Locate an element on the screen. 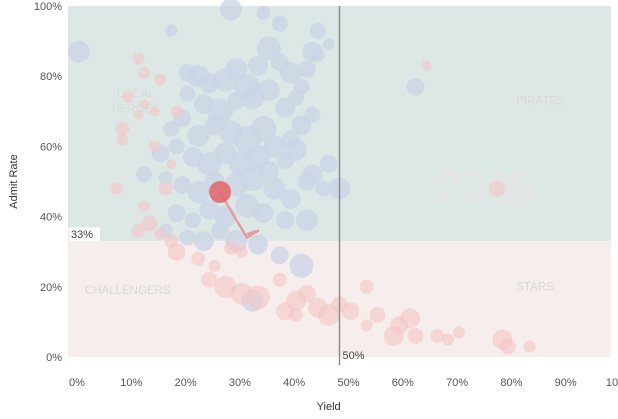  reference-label-bg is located at coordinates (84, 234).